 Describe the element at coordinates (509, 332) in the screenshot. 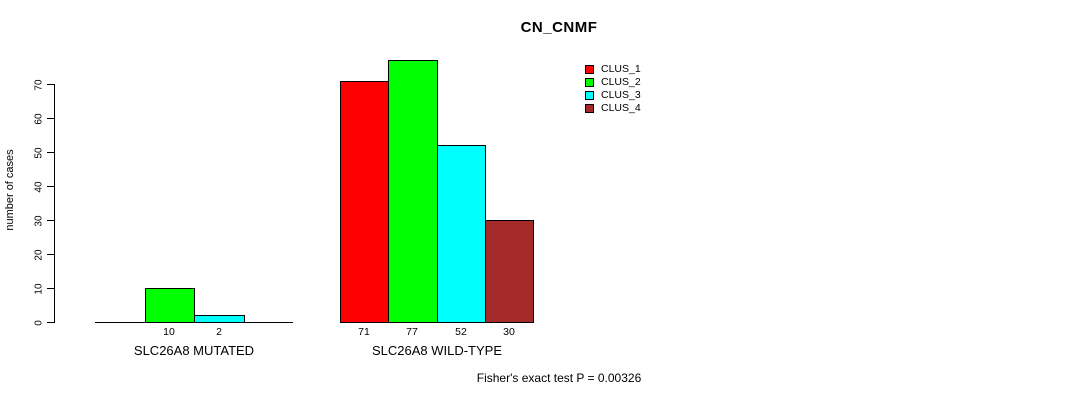

I see `bar-count-label: 30` at that location.